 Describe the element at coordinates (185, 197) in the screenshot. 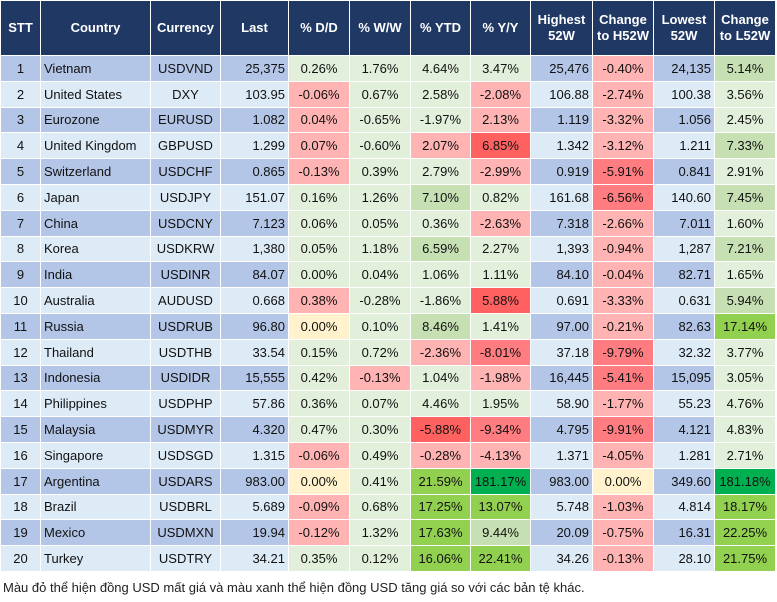

I see `cell-currency: USDJPY` at that location.